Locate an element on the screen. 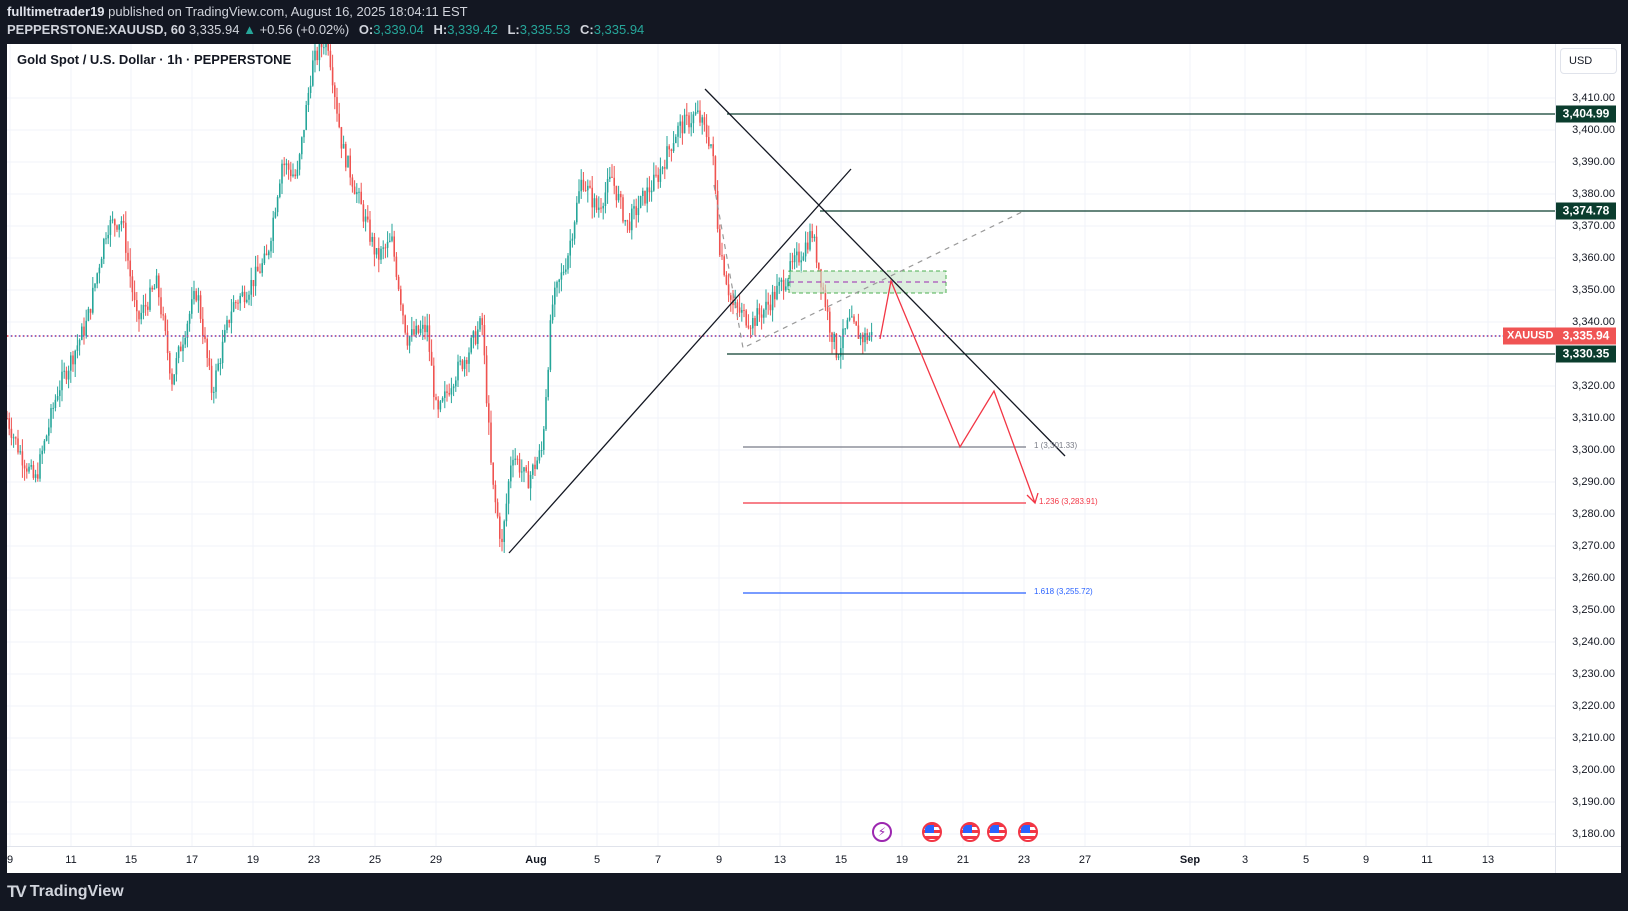 The image size is (1628, 911). price-tick: 3,210.00 is located at coordinates (1593, 738).